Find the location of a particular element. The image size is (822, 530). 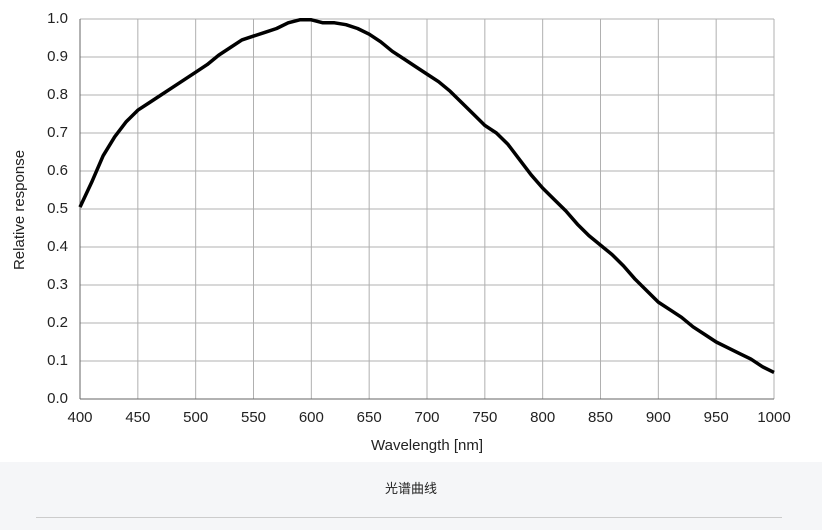

caption: 光谱曲线 is located at coordinates (410, 489).